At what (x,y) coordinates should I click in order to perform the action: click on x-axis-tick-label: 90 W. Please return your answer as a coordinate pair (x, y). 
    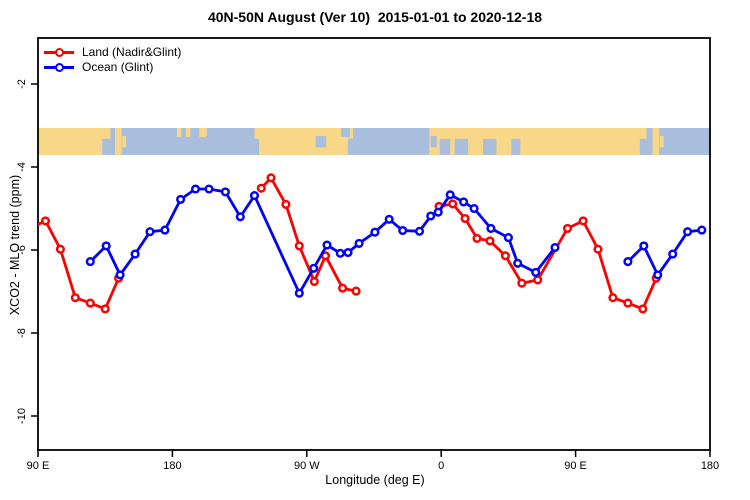
    Looking at the image, I should click on (307, 466).